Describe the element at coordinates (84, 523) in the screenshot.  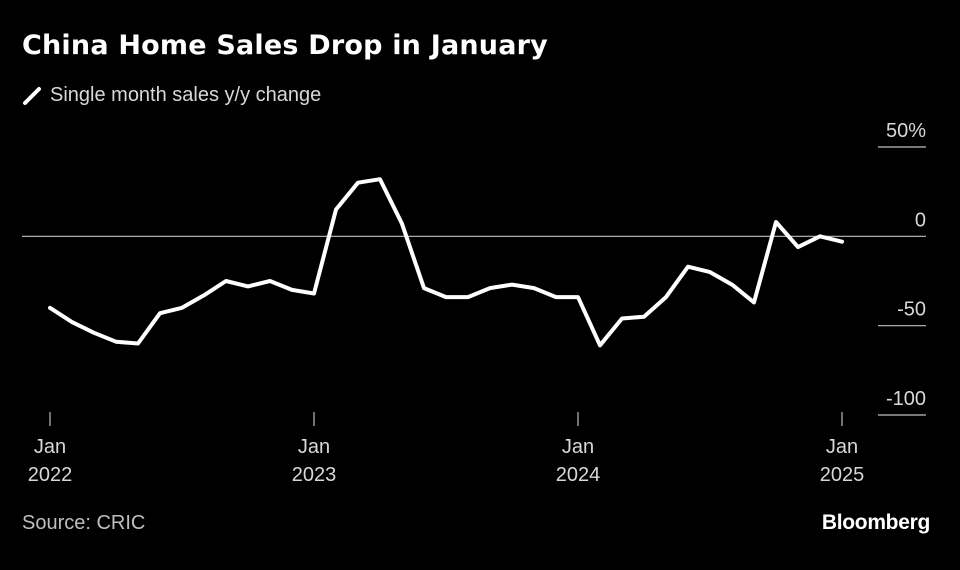
I see `source-note: Source: CRIC` at that location.